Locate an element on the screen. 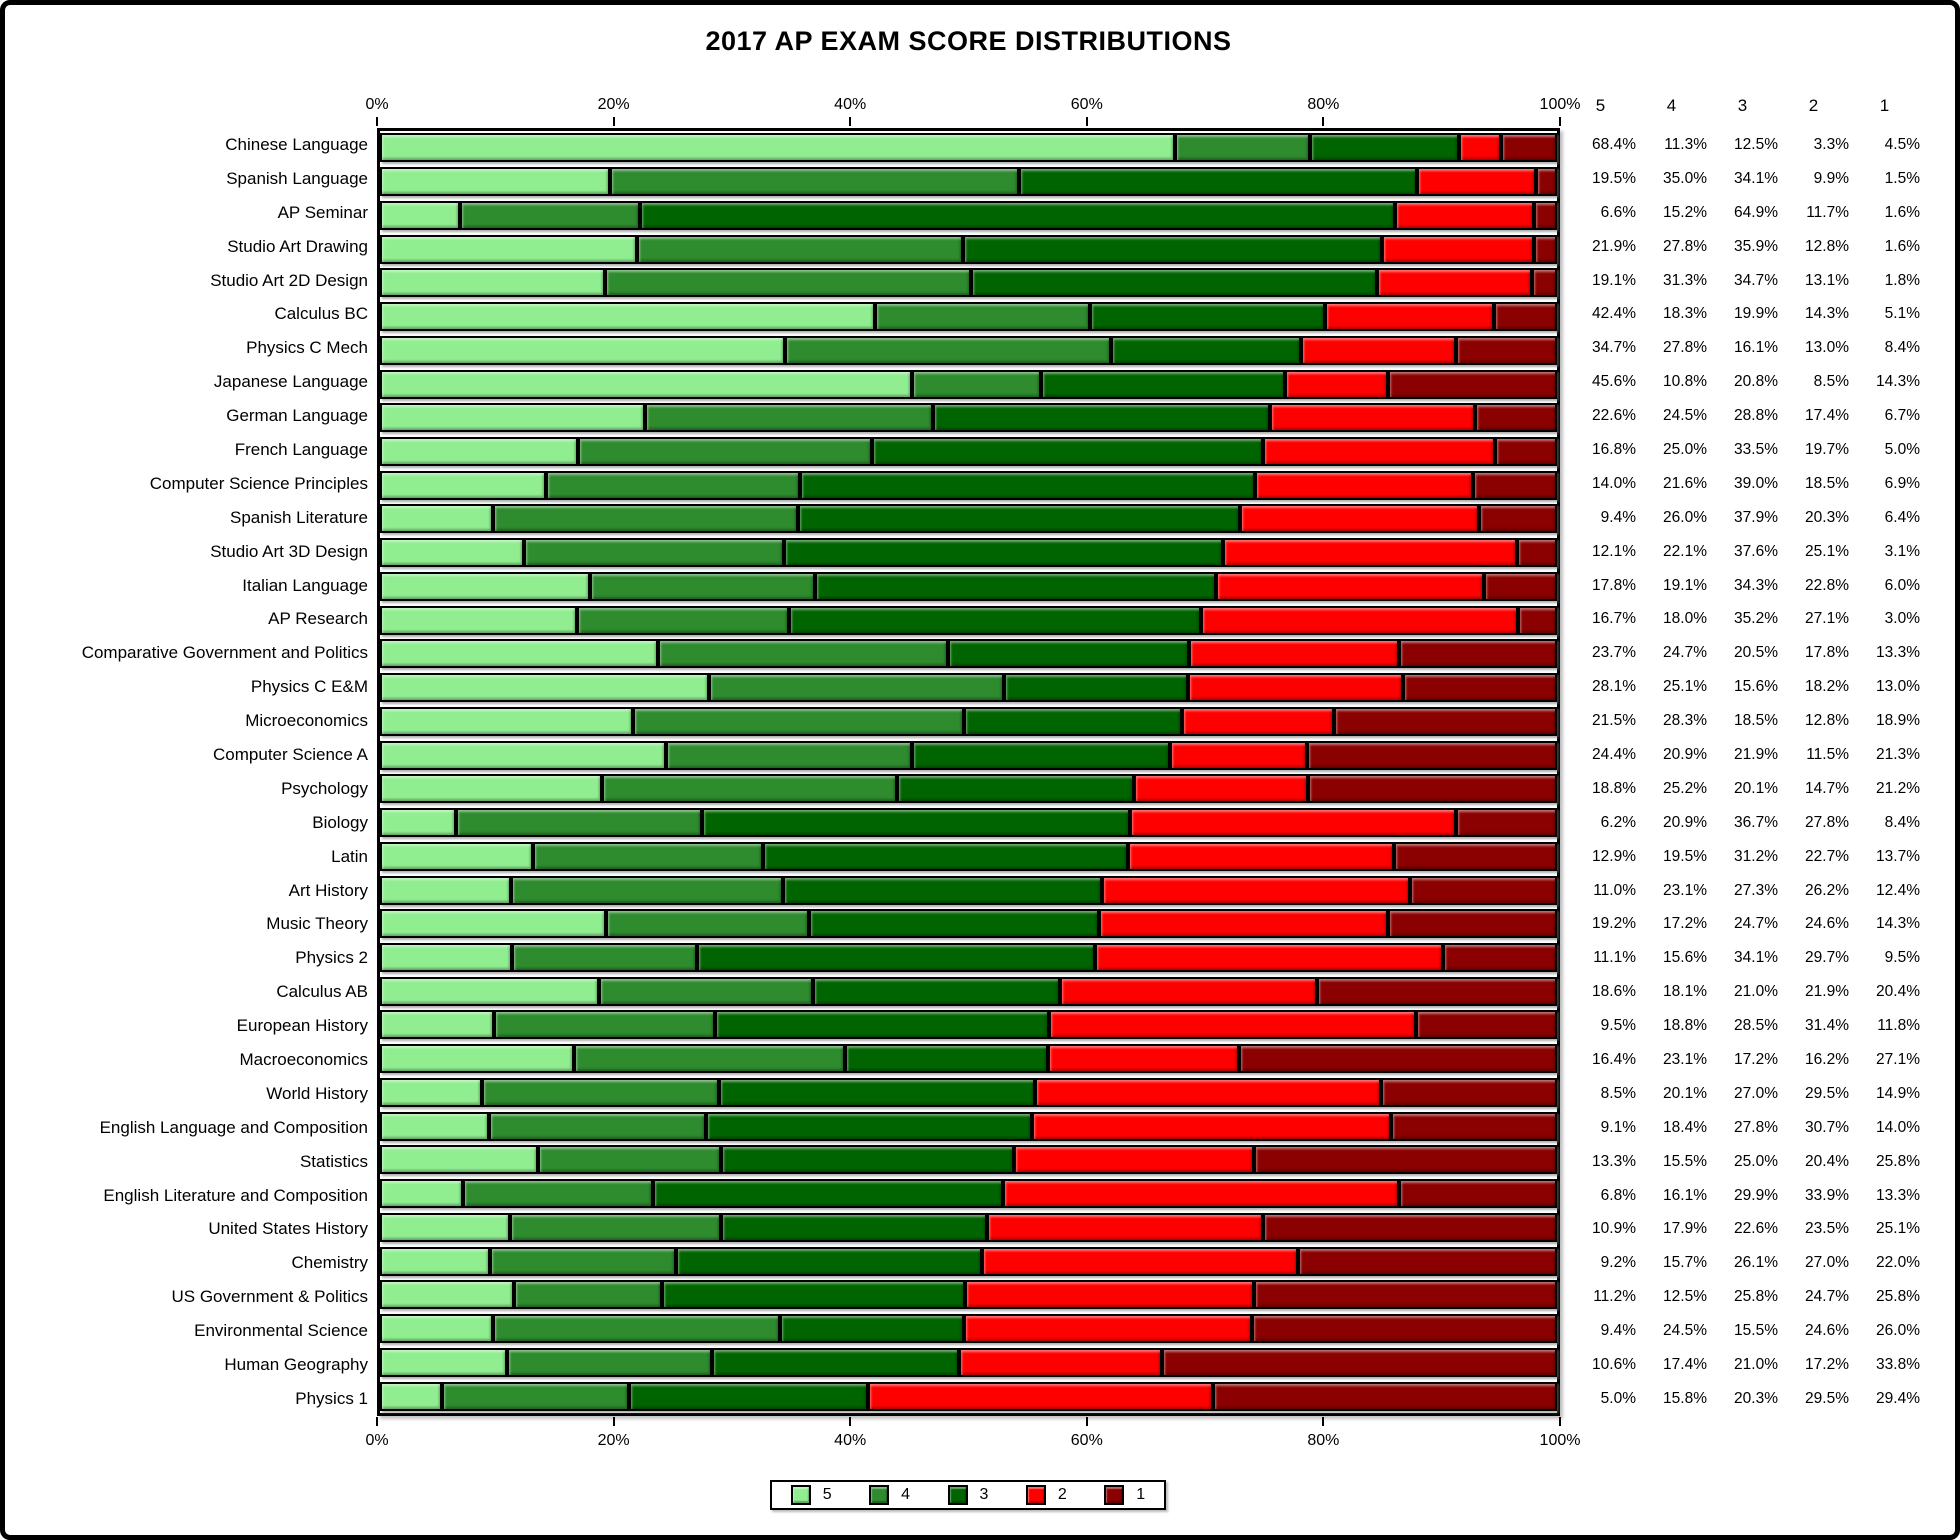 This screenshot has height=1540, width=1960. score-value: 3.3% is located at coordinates (1831, 144).